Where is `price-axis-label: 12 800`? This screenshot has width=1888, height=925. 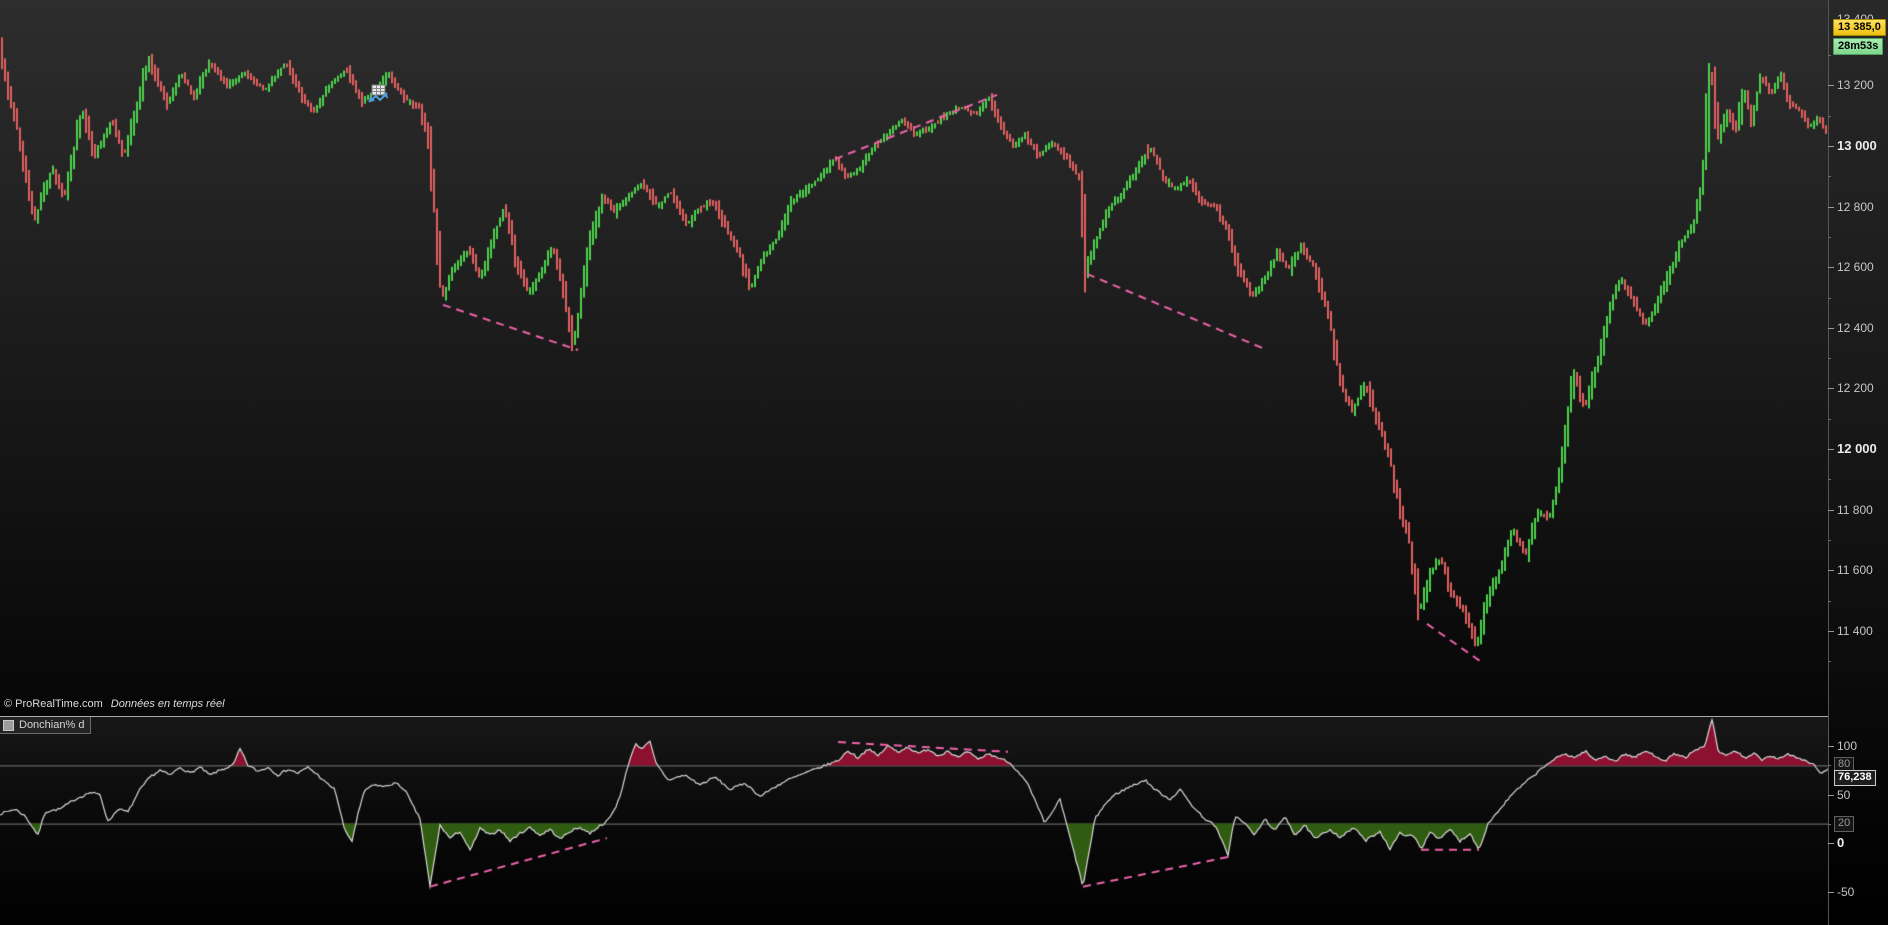
price-axis-label: 12 800 is located at coordinates (1855, 206).